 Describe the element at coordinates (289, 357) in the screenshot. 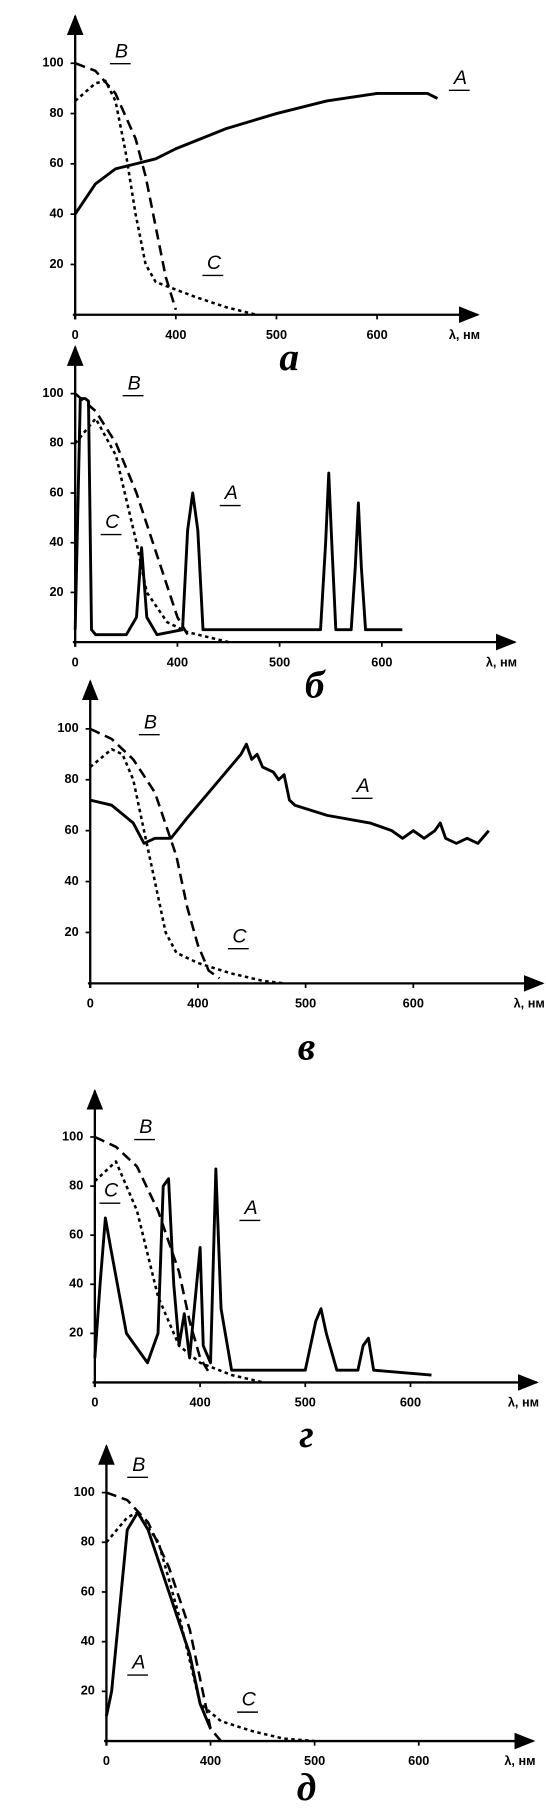

I see `caption: а` at that location.